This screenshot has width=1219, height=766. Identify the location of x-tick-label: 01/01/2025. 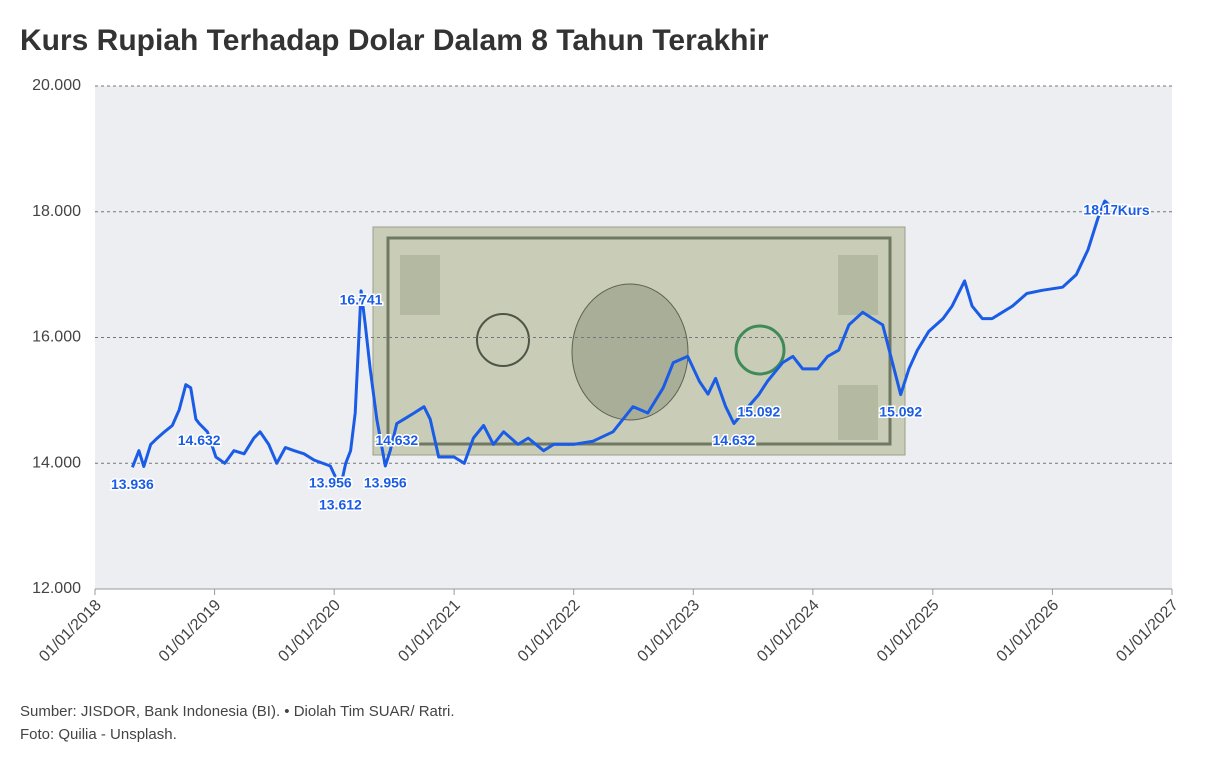
(908, 631).